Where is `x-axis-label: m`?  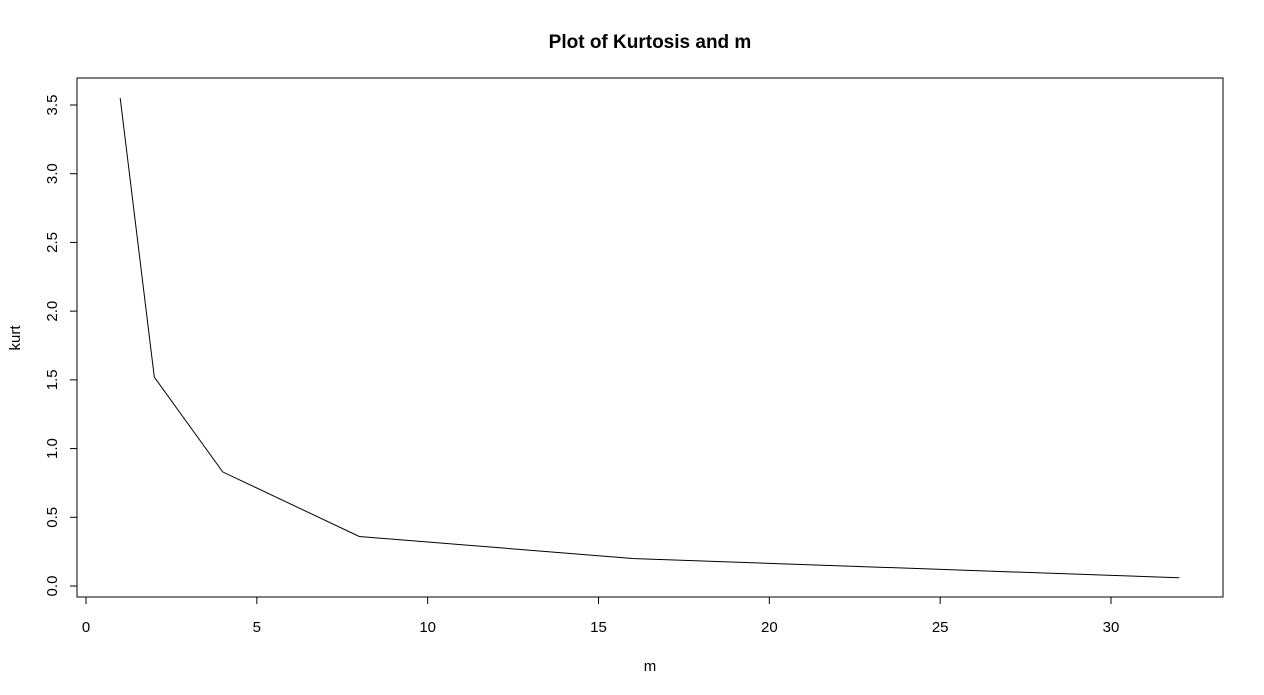 x-axis-label: m is located at coordinates (650, 666).